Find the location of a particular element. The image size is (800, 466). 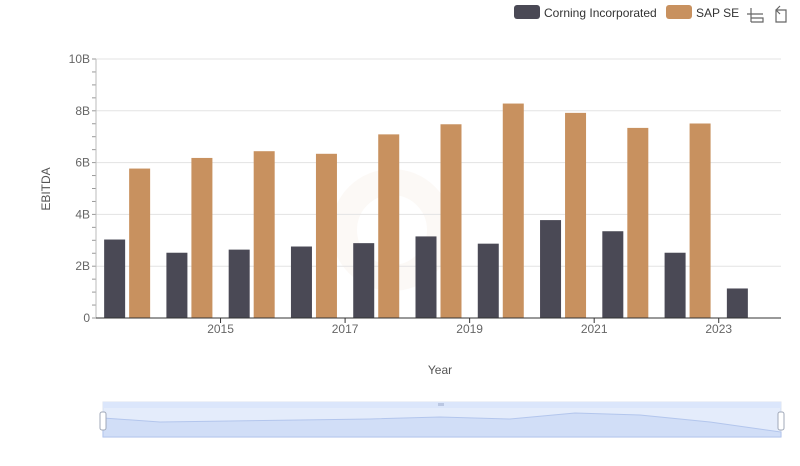

bar-corning-2021 is located at coordinates (551, 269).